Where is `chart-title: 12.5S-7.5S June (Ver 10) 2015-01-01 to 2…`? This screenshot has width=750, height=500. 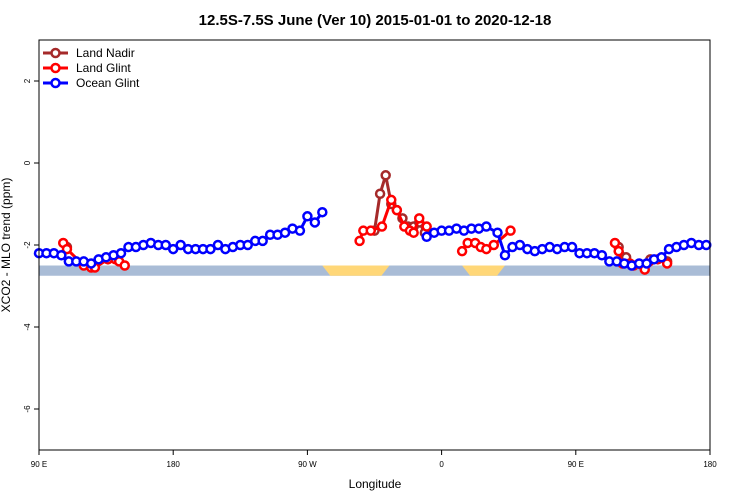
chart-title: 12.5S-7.5S June (Ver 10) 2015-01-01 to 2… is located at coordinates (375, 20).